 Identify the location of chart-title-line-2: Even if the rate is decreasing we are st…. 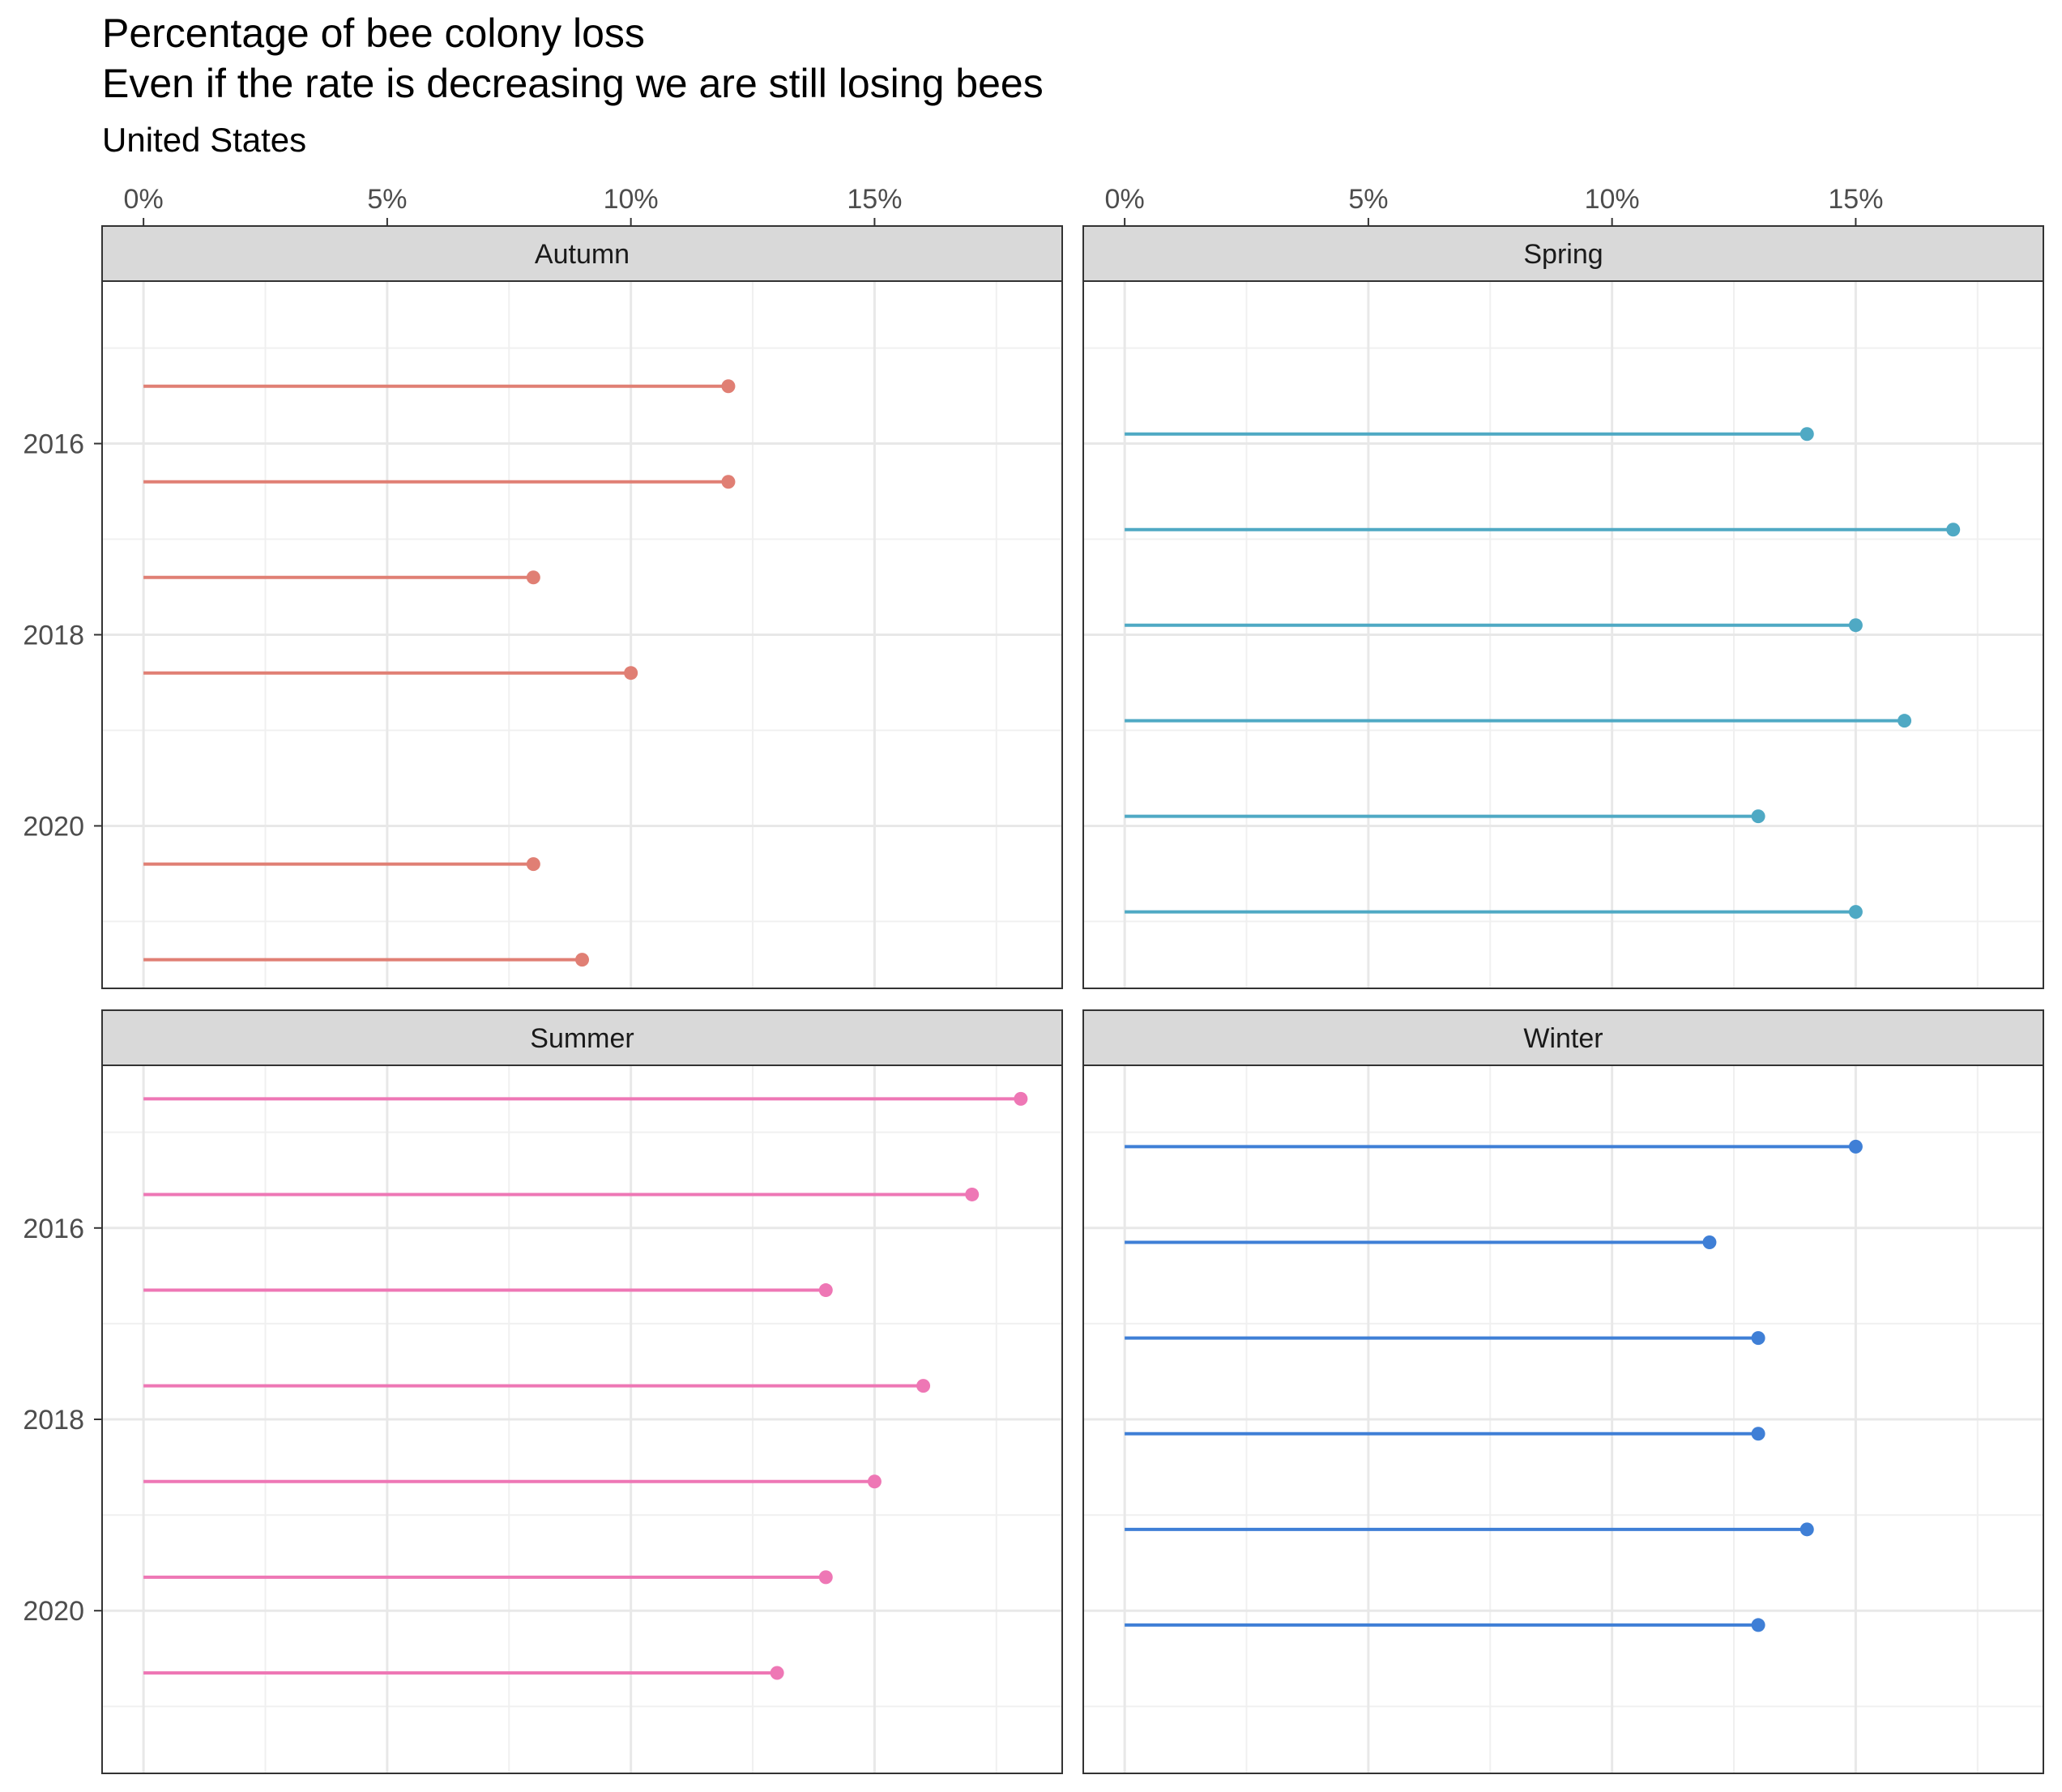
(573, 83).